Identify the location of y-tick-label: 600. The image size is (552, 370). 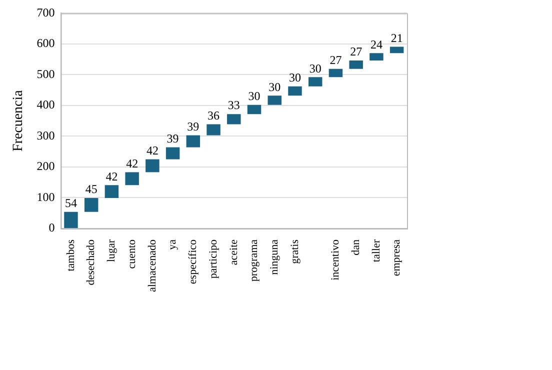
(45, 43).